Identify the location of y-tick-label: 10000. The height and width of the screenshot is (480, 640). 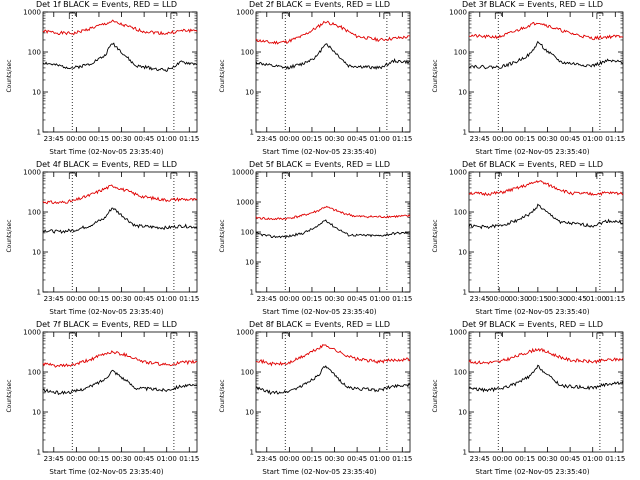
(243, 173).